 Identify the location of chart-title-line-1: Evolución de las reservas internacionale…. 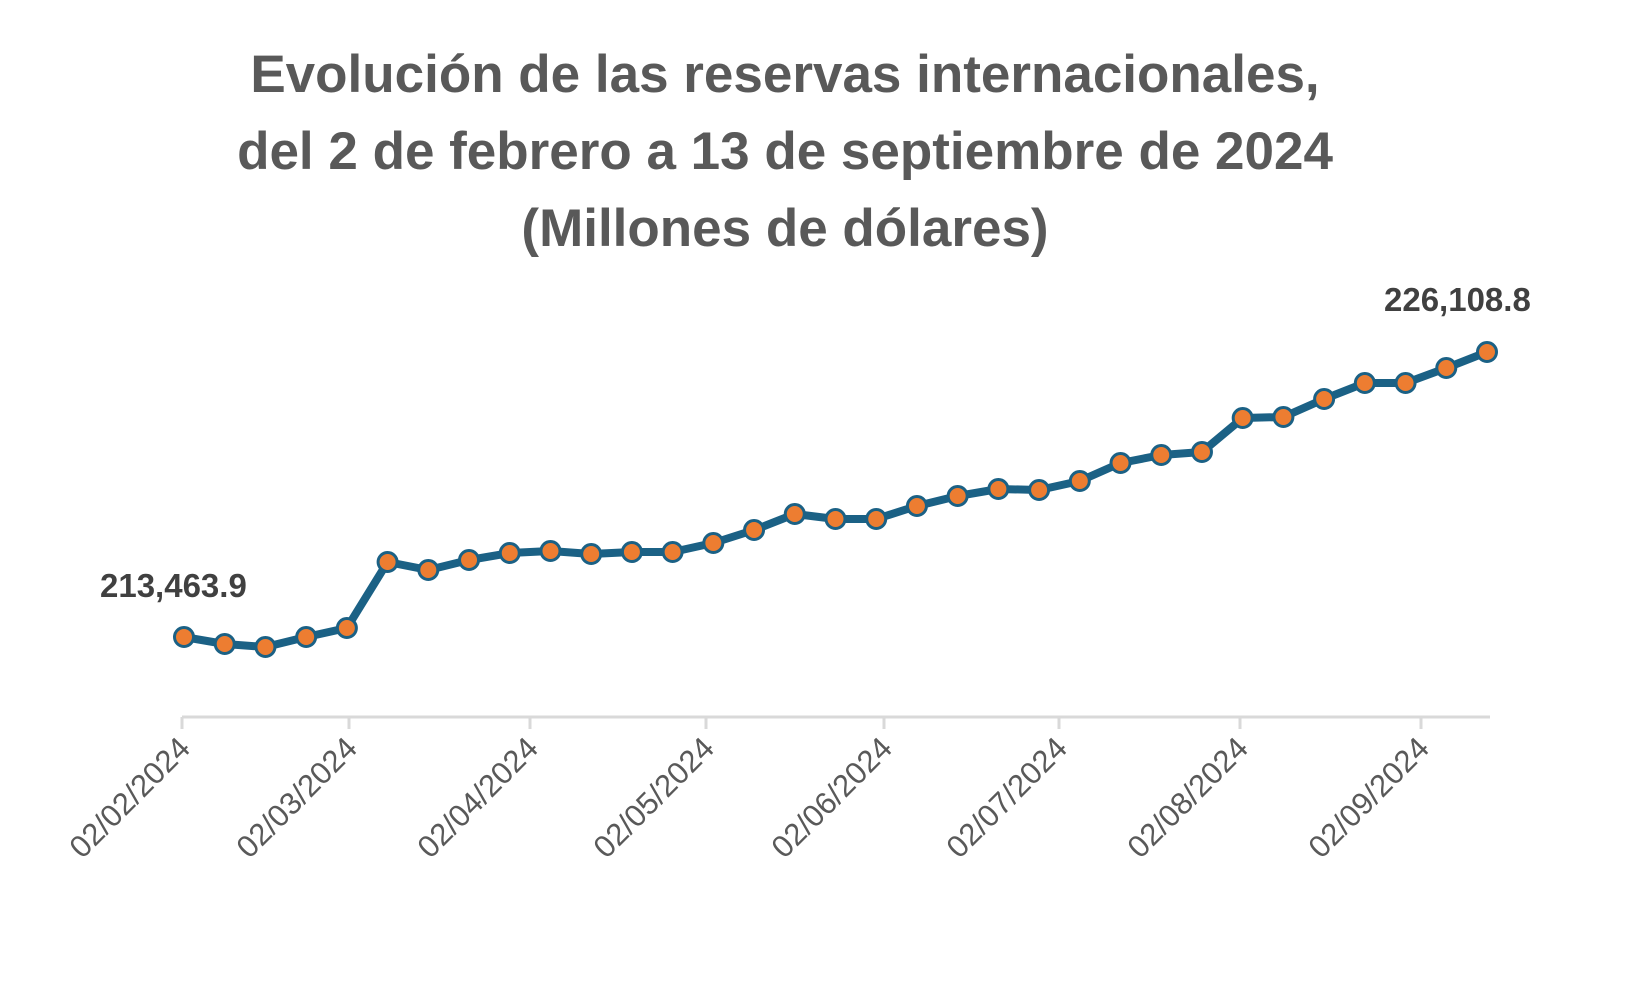
(785, 74).